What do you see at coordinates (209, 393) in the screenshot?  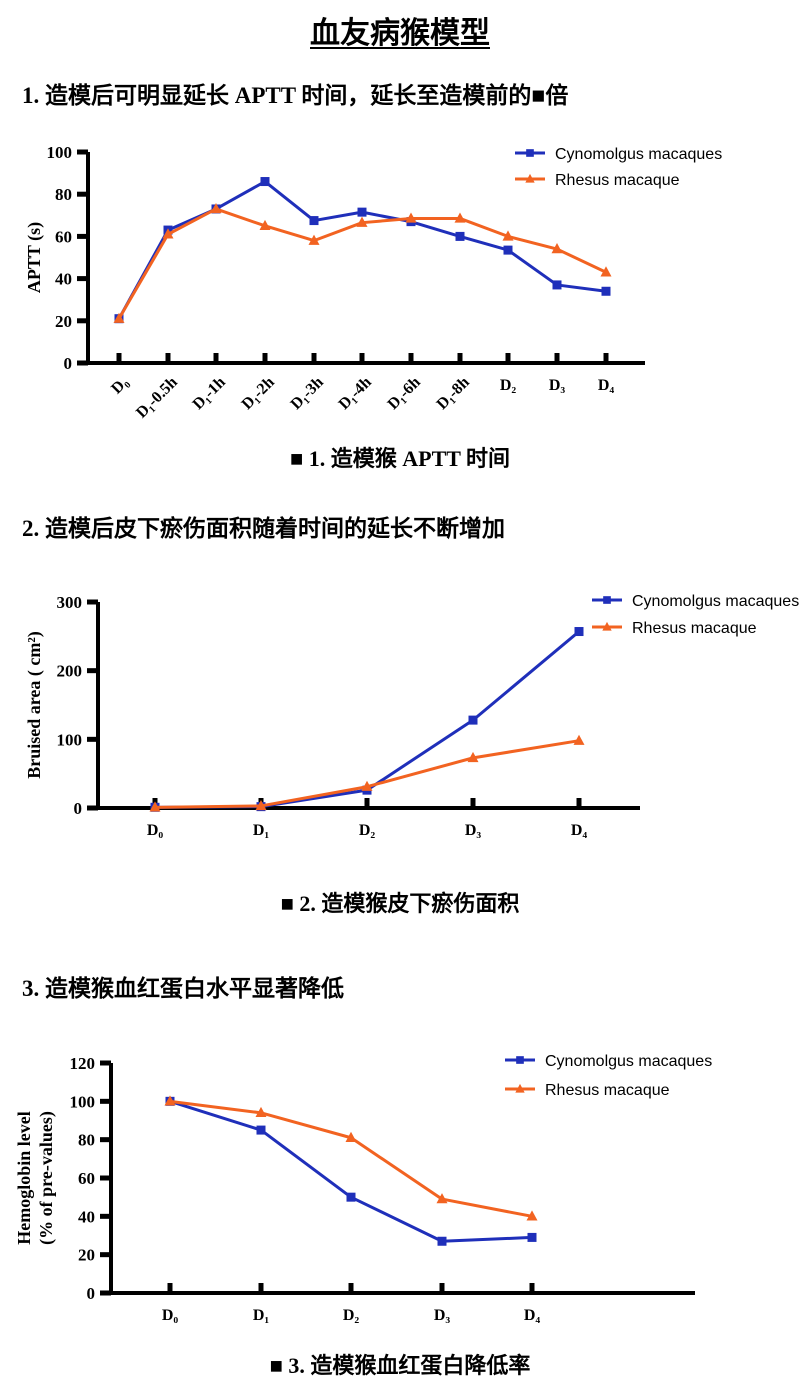 I see `x-tick-label: D₁-1h` at bounding box center [209, 393].